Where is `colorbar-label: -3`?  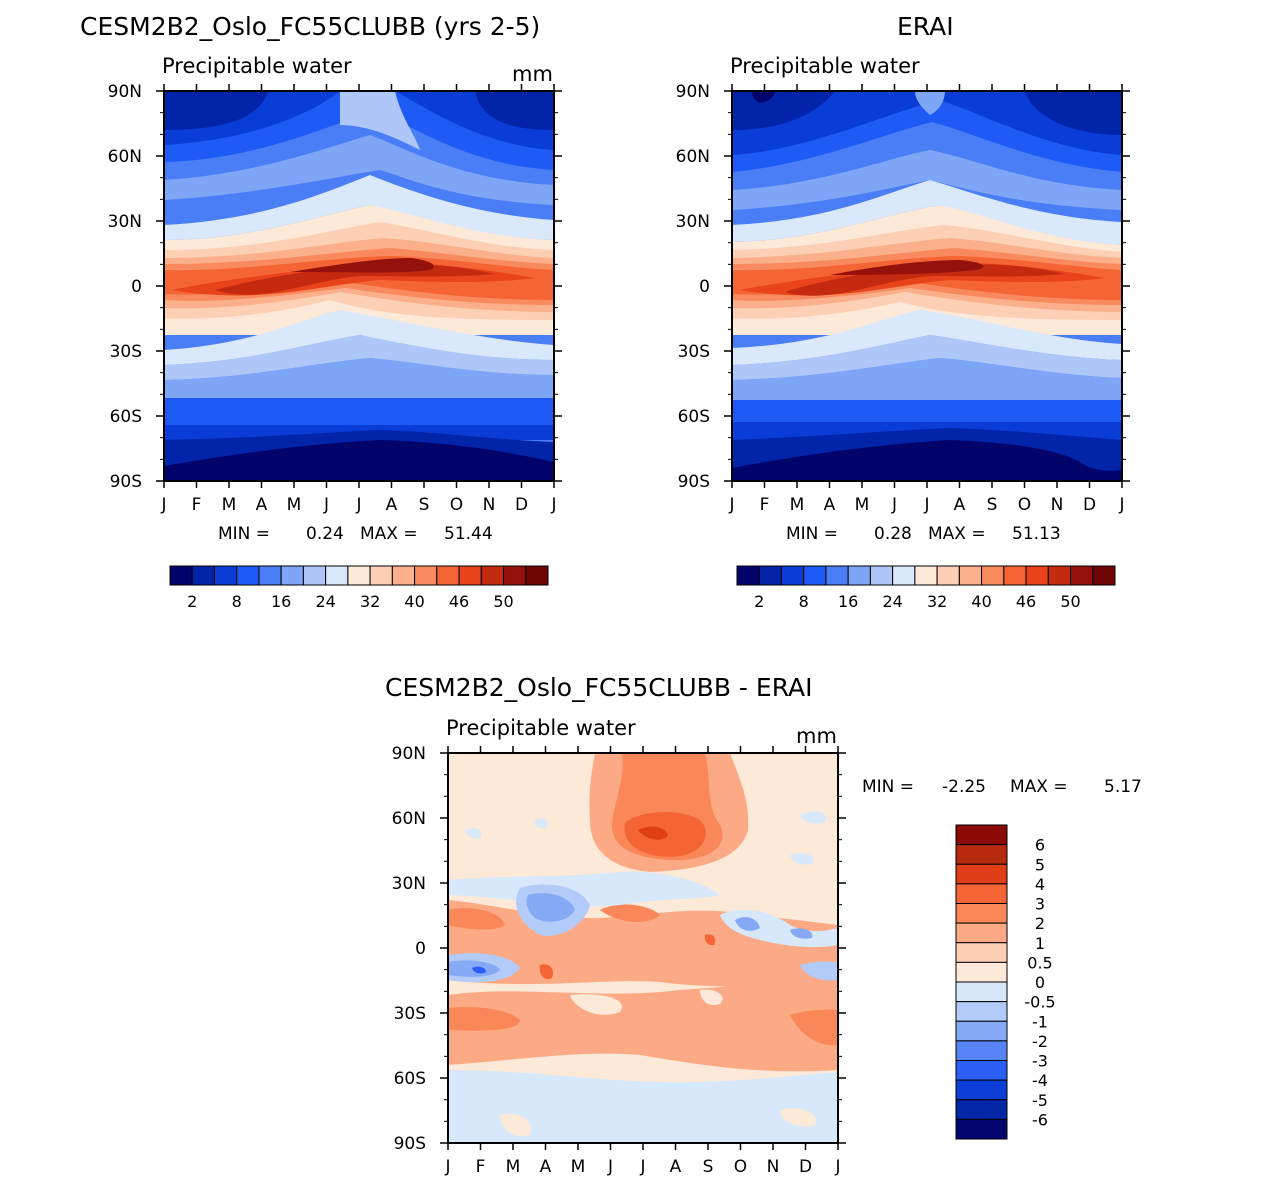 colorbar-label: -3 is located at coordinates (1040, 1061).